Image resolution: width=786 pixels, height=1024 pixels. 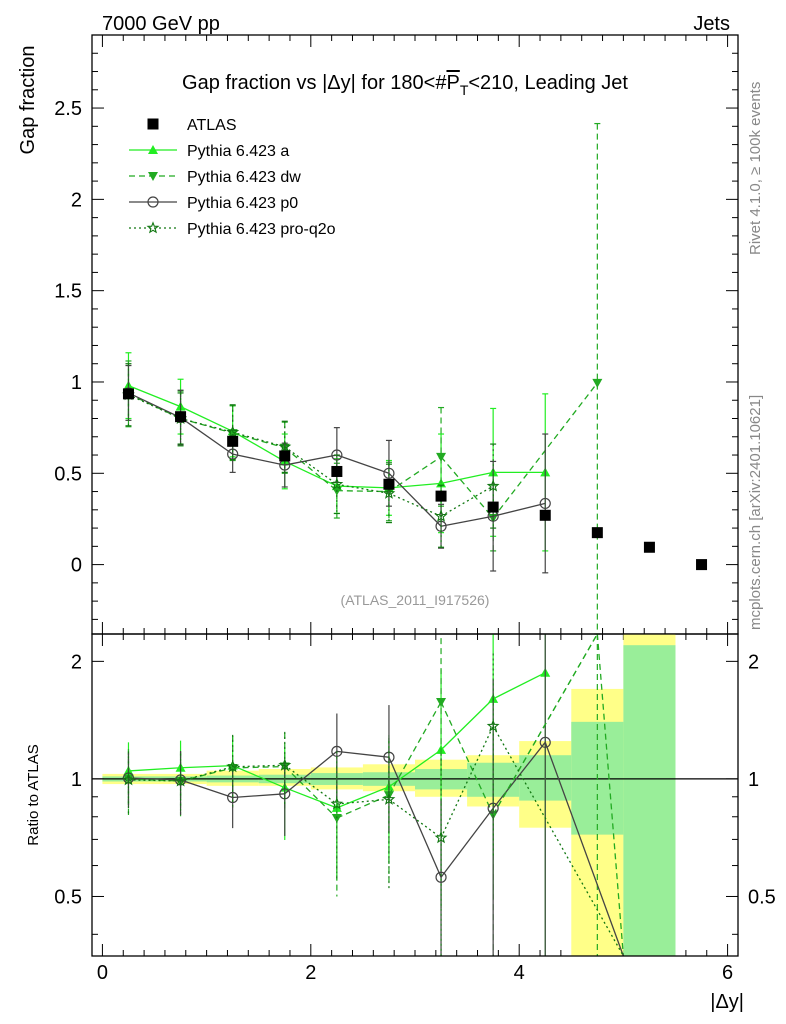 I want to click on analysis-id-watermark: (ATLAS_2011_I917526), so click(x=415, y=600).